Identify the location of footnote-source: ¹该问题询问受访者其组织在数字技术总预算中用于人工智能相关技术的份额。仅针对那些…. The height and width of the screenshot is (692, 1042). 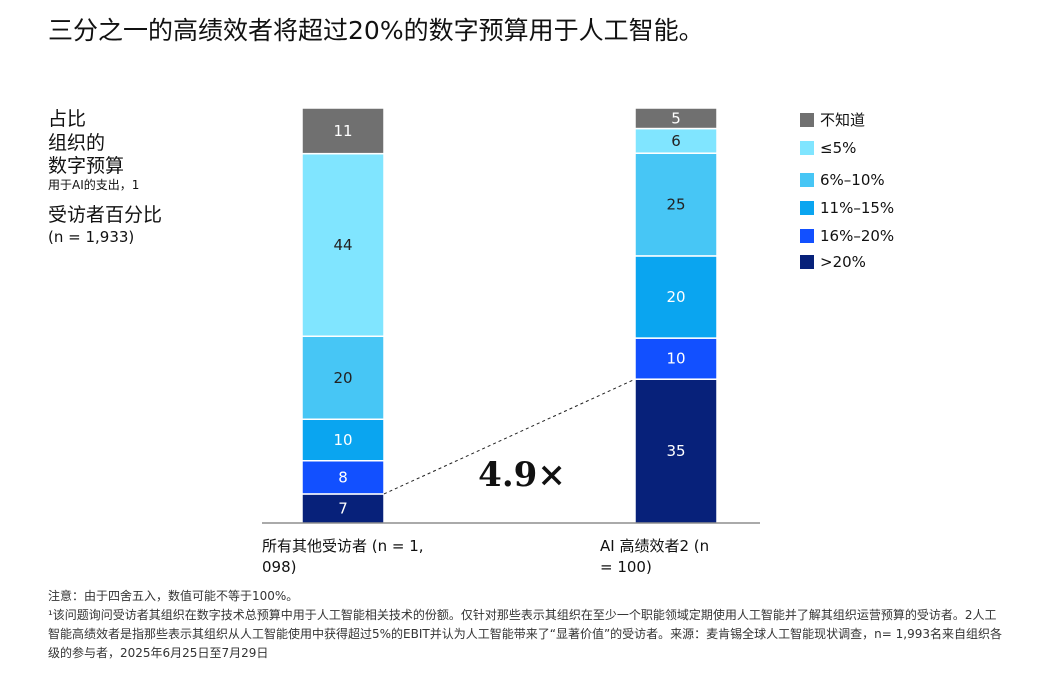
(525, 634).